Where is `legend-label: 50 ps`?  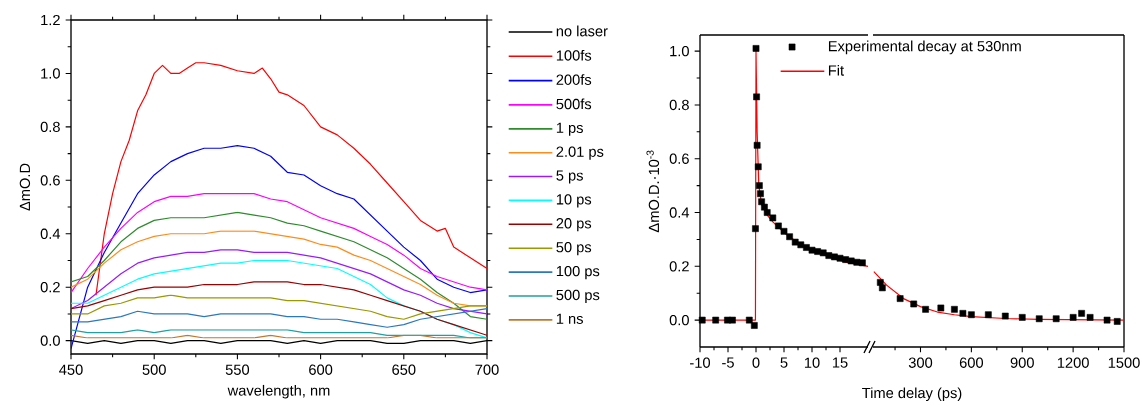 legend-label: 50 ps is located at coordinates (574, 248).